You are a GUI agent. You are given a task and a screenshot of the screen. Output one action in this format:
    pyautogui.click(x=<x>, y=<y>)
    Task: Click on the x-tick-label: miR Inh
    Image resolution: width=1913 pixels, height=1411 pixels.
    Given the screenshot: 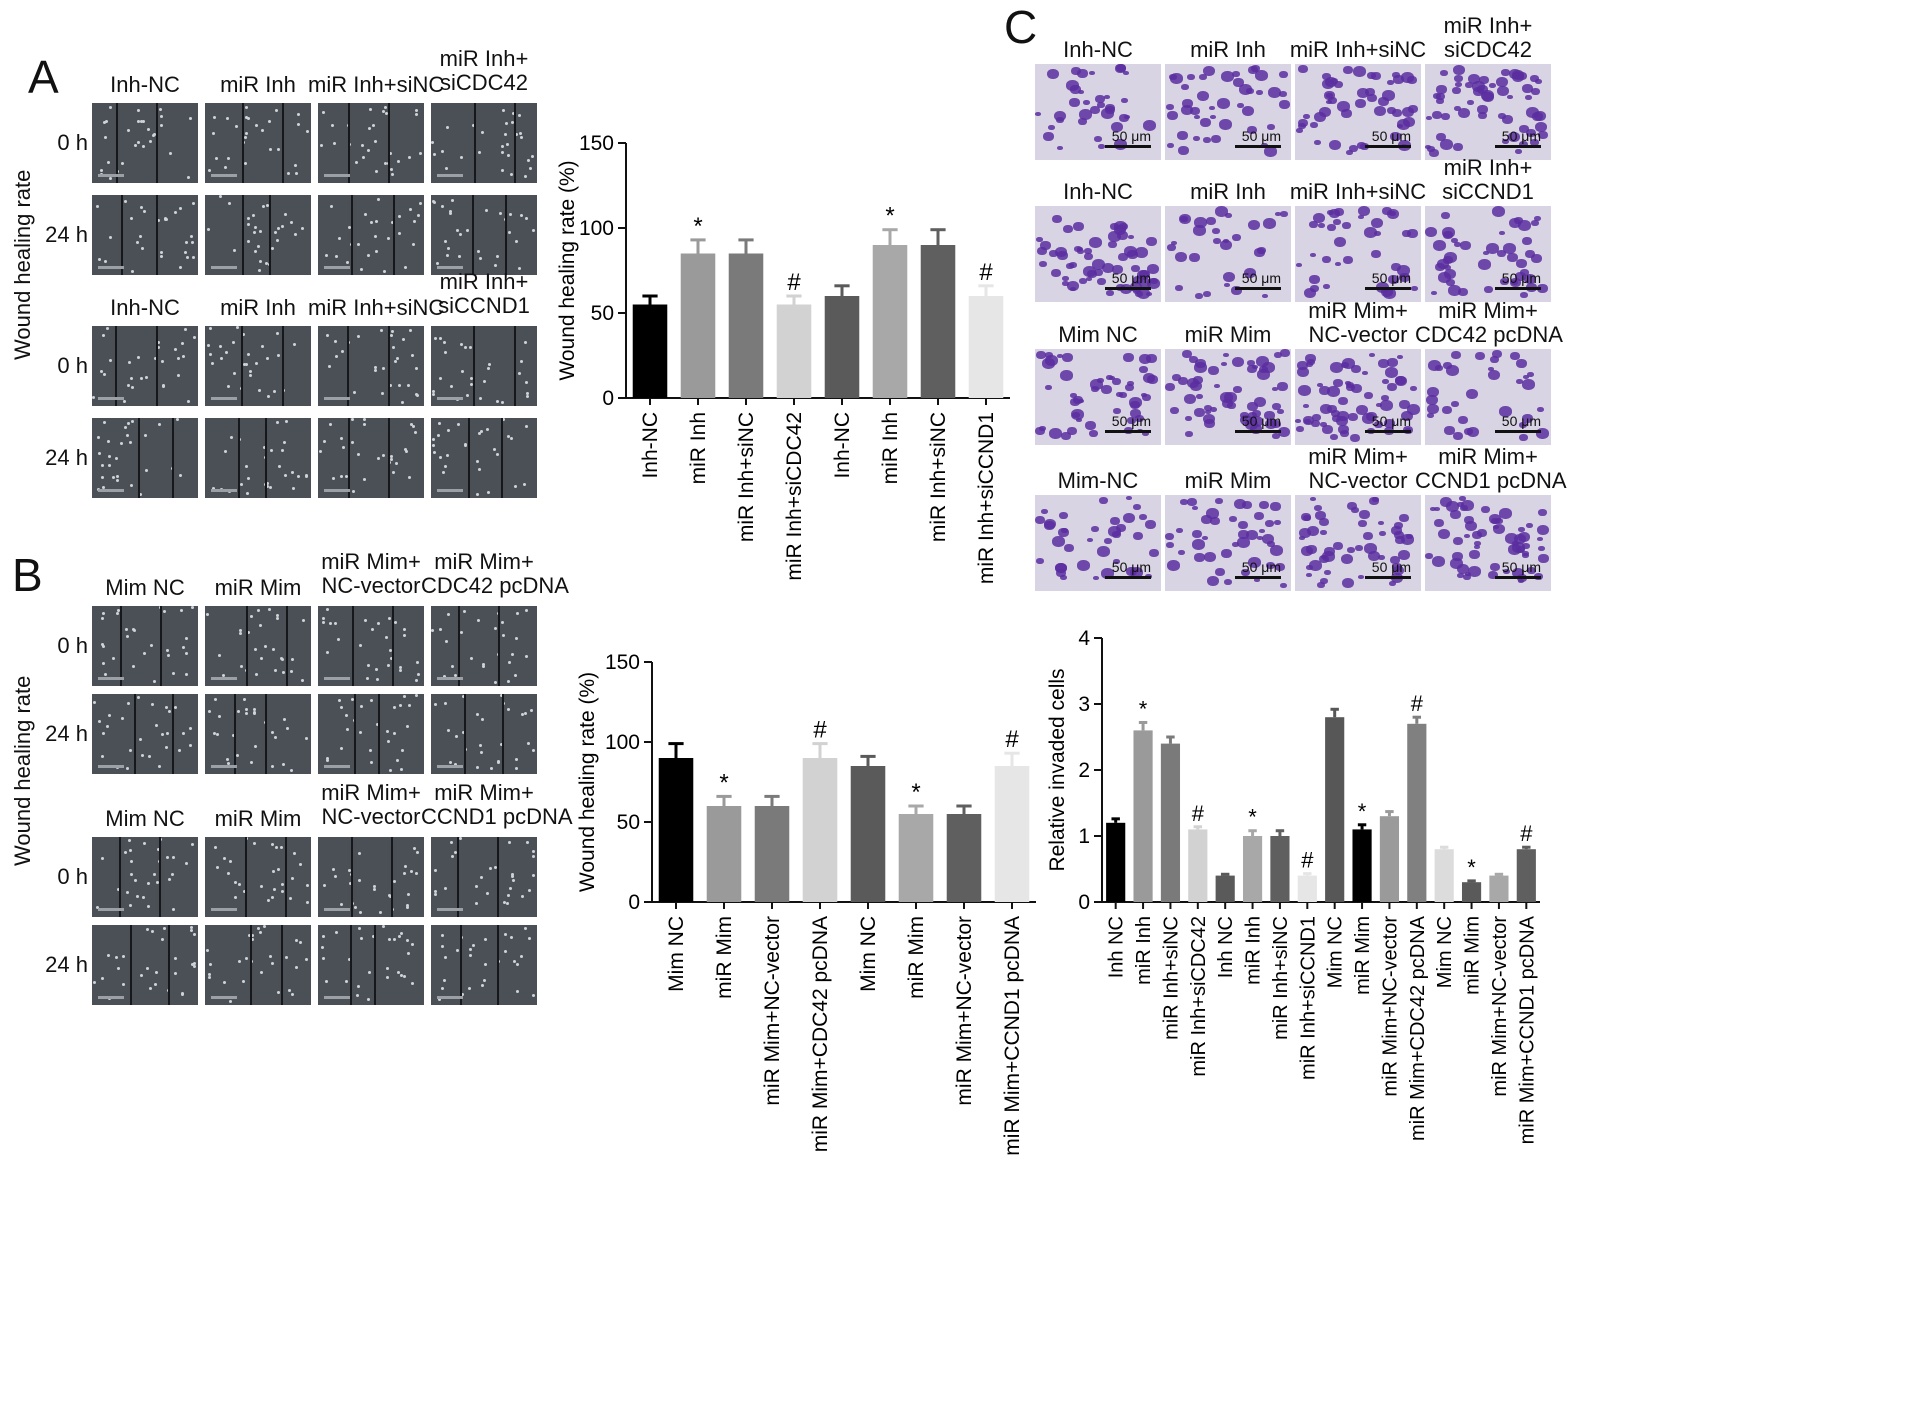 What is the action you would take?
    pyautogui.click(x=890, y=448)
    